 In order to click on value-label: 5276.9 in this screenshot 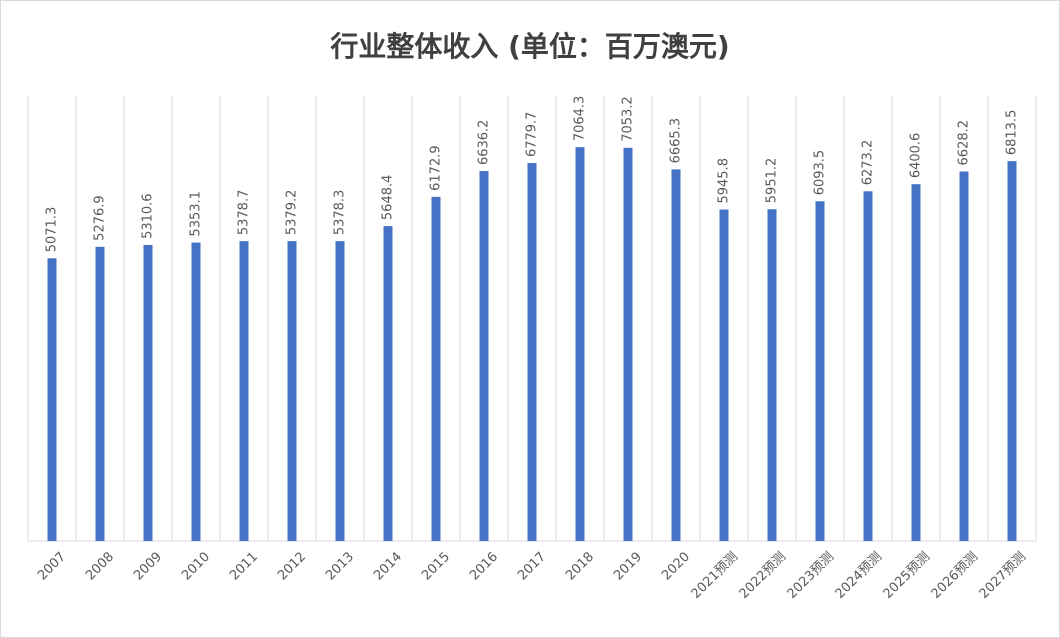, I will do `click(100, 218)`.